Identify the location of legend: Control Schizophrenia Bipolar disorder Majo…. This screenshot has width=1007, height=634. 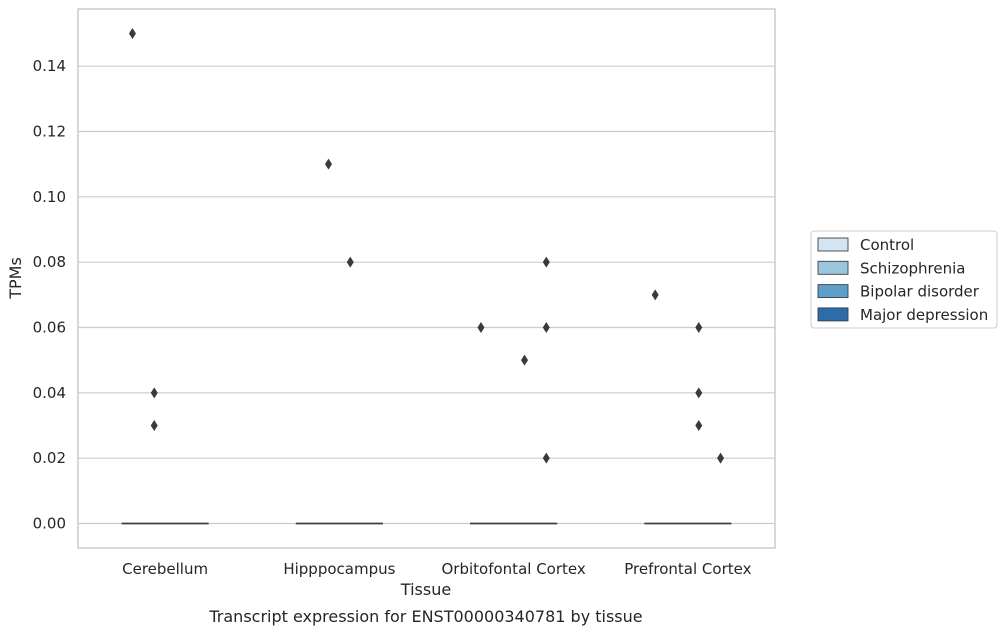
(904, 279).